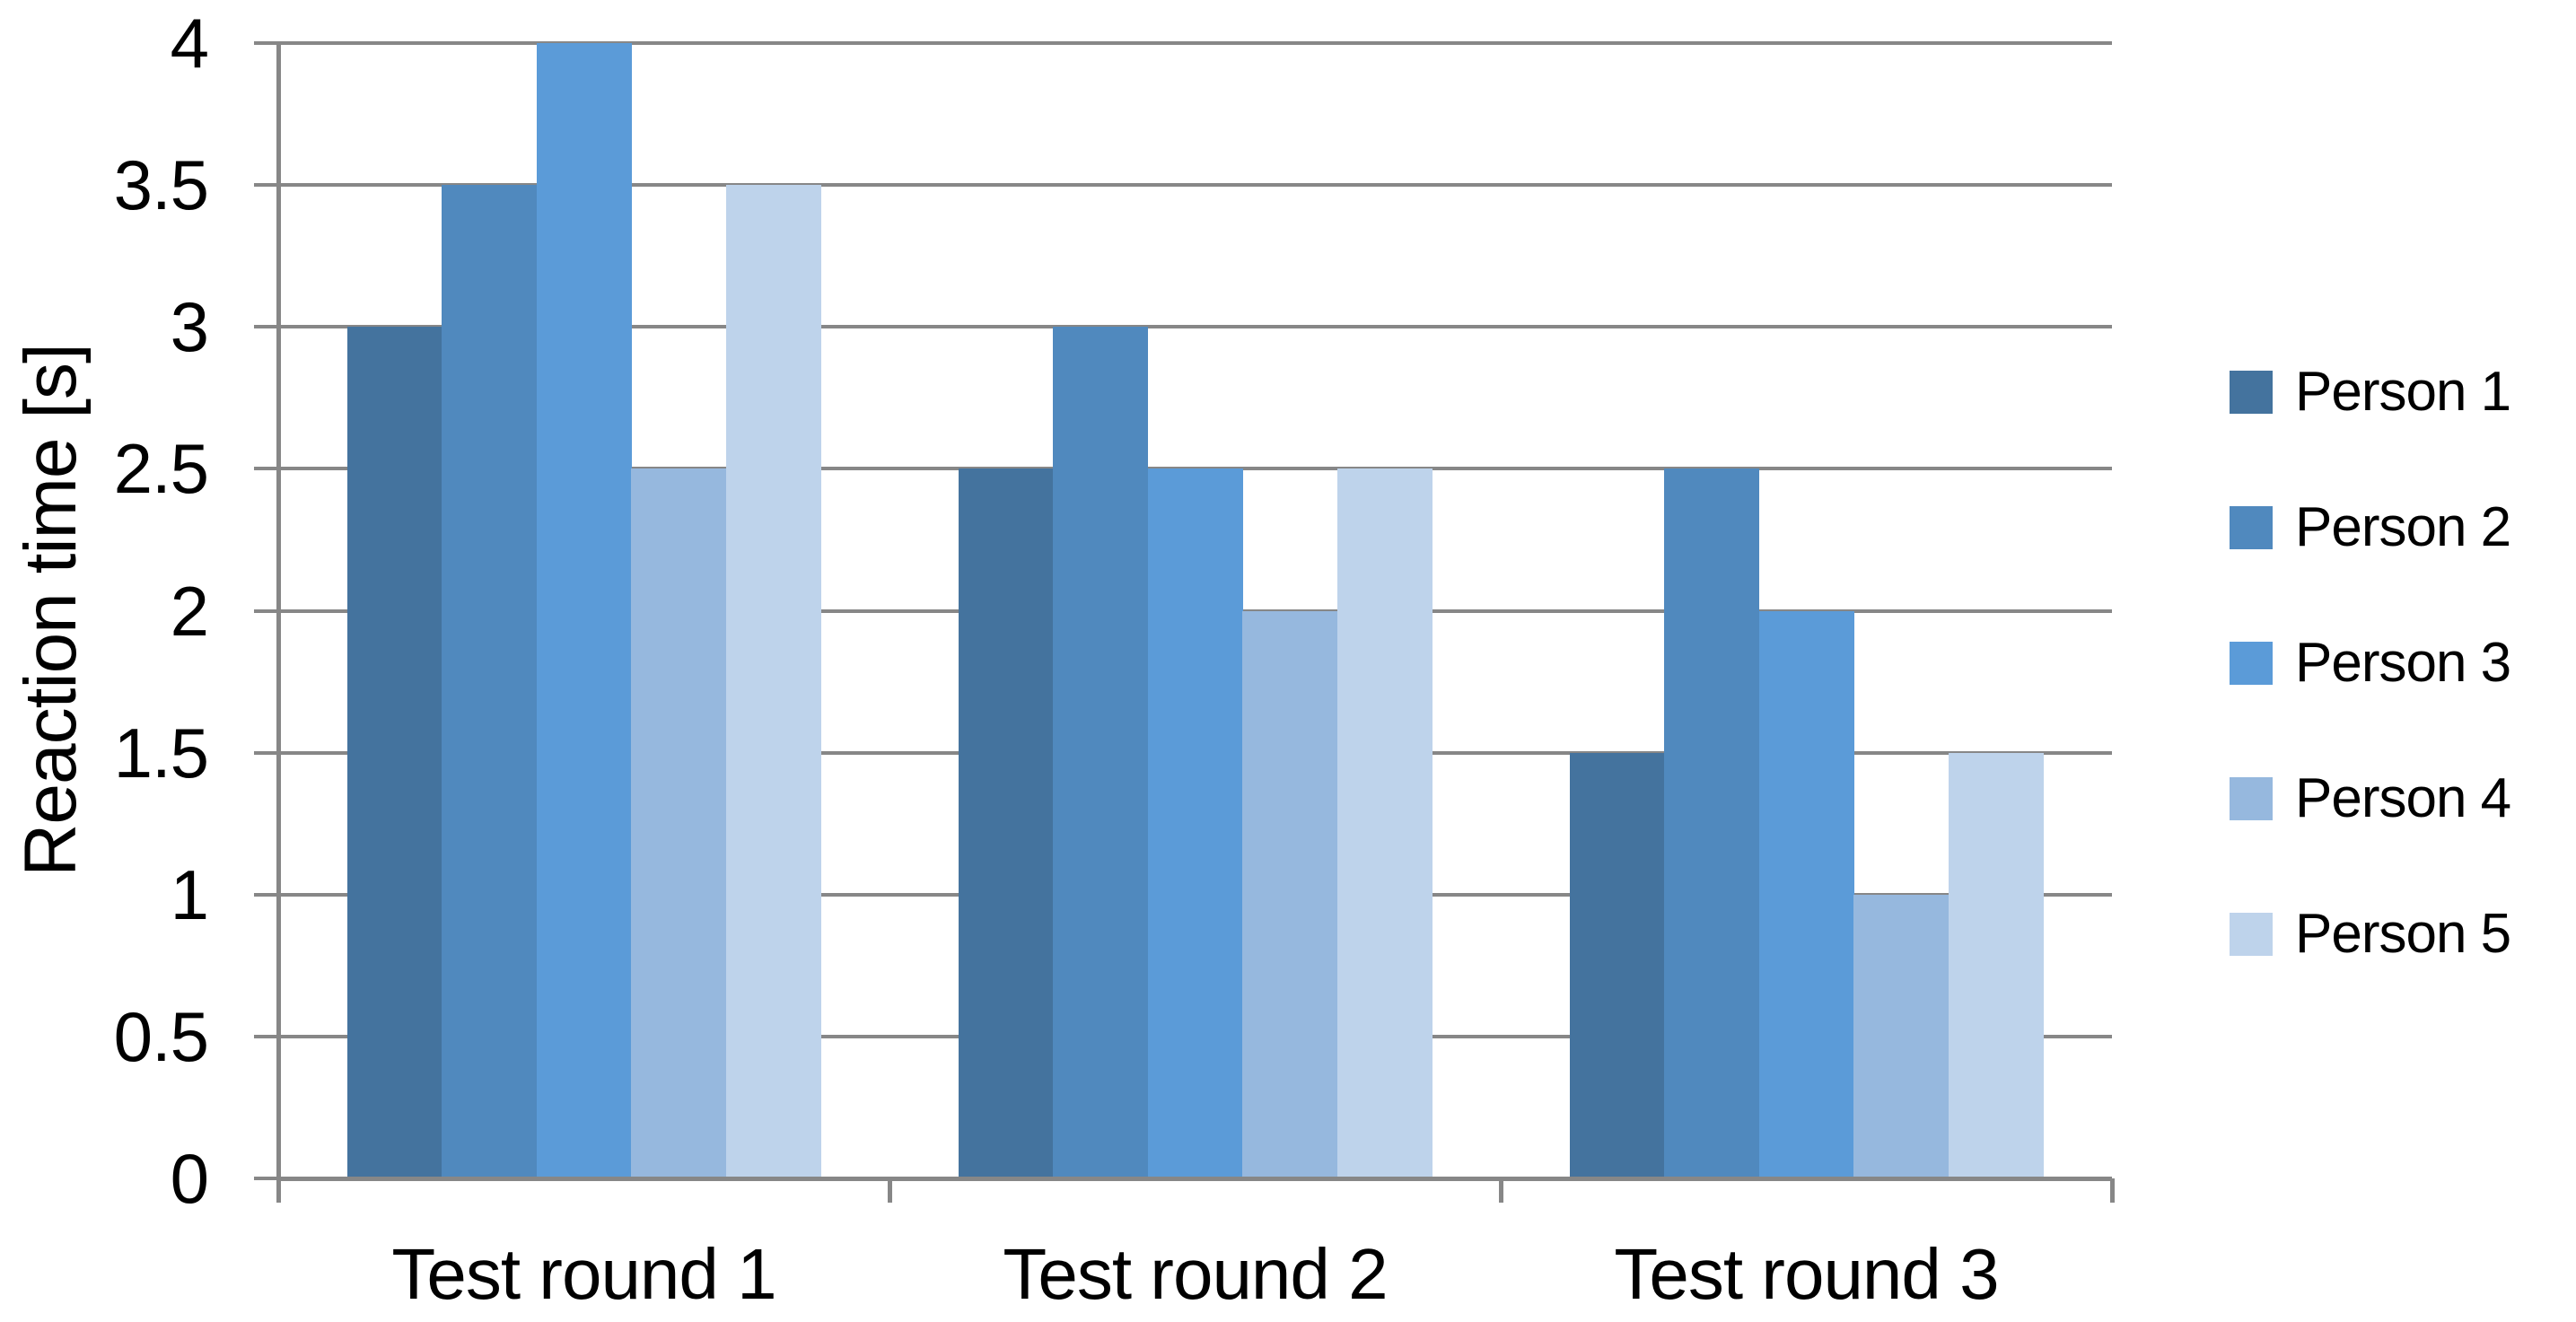 This screenshot has height=1322, width=2576. I want to click on legend-item-person-1: Person 1, so click(2370, 392).